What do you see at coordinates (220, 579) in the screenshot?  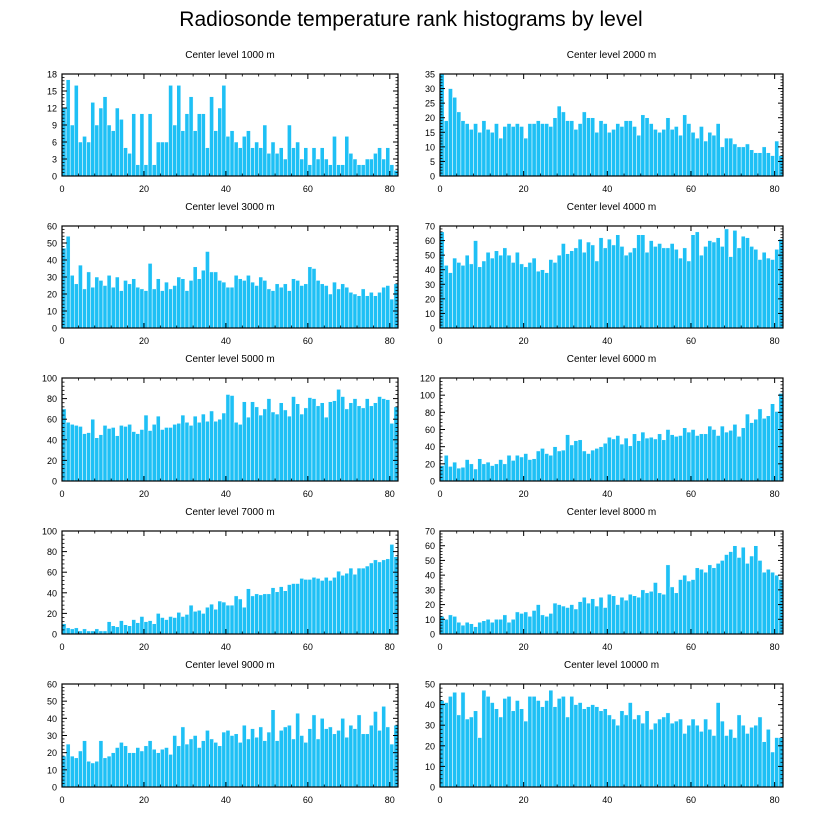 I see `histogram-panel-7: Center level 7000 m 0 20 40 60 80 100 0 20 40 60 80` at bounding box center [220, 579].